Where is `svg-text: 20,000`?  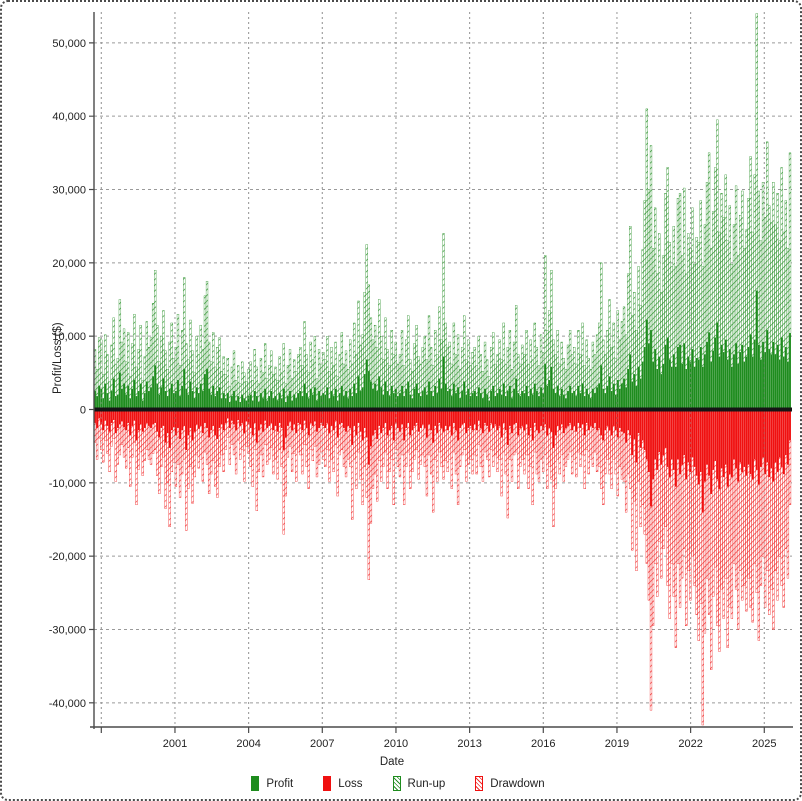
svg-text: 20,000 is located at coordinates (69, 264).